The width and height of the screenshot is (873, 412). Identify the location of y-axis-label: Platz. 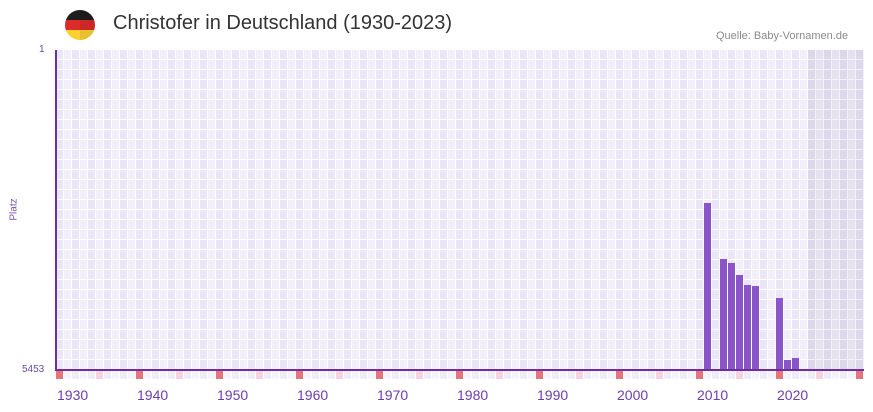
(14, 209).